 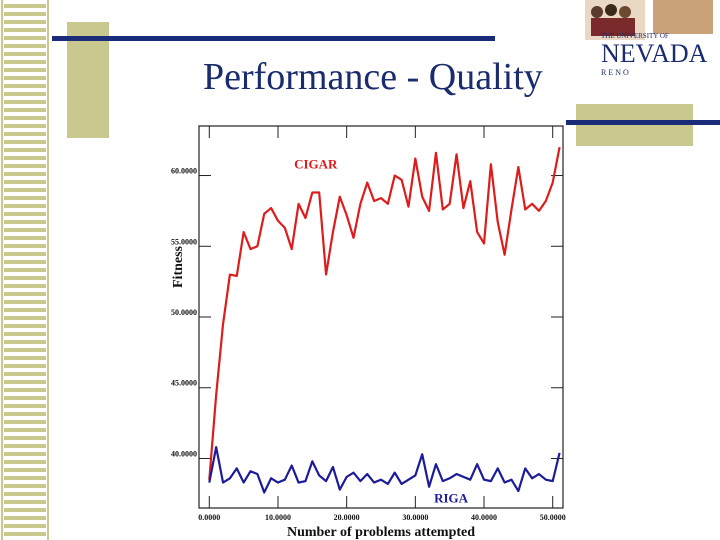 What do you see at coordinates (88, 80) in the screenshot?
I see `accent-block-left` at bounding box center [88, 80].